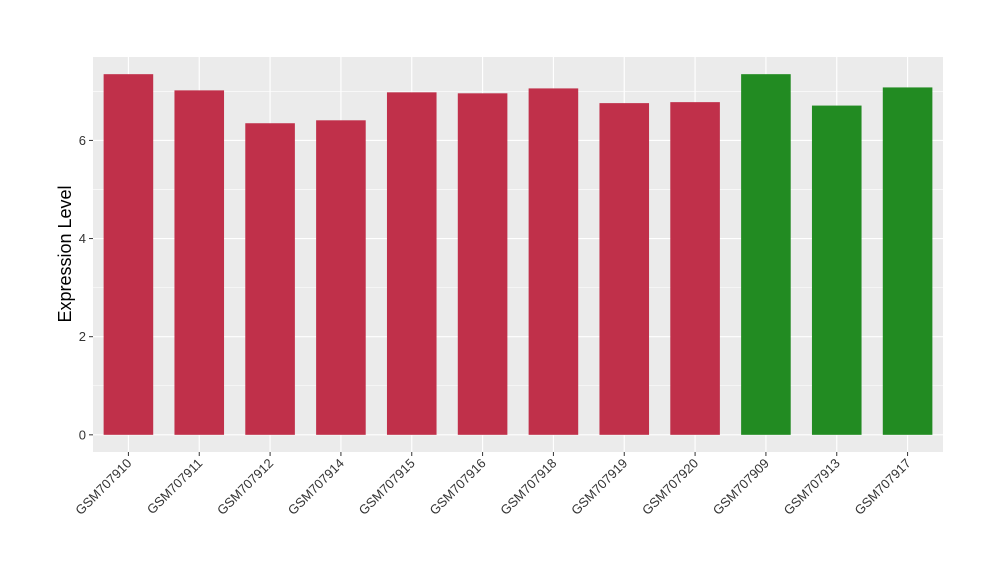 Image resolution: width=1000 pixels, height=580 pixels. What do you see at coordinates (624, 269) in the screenshot?
I see `bar-GSM707919` at bounding box center [624, 269].